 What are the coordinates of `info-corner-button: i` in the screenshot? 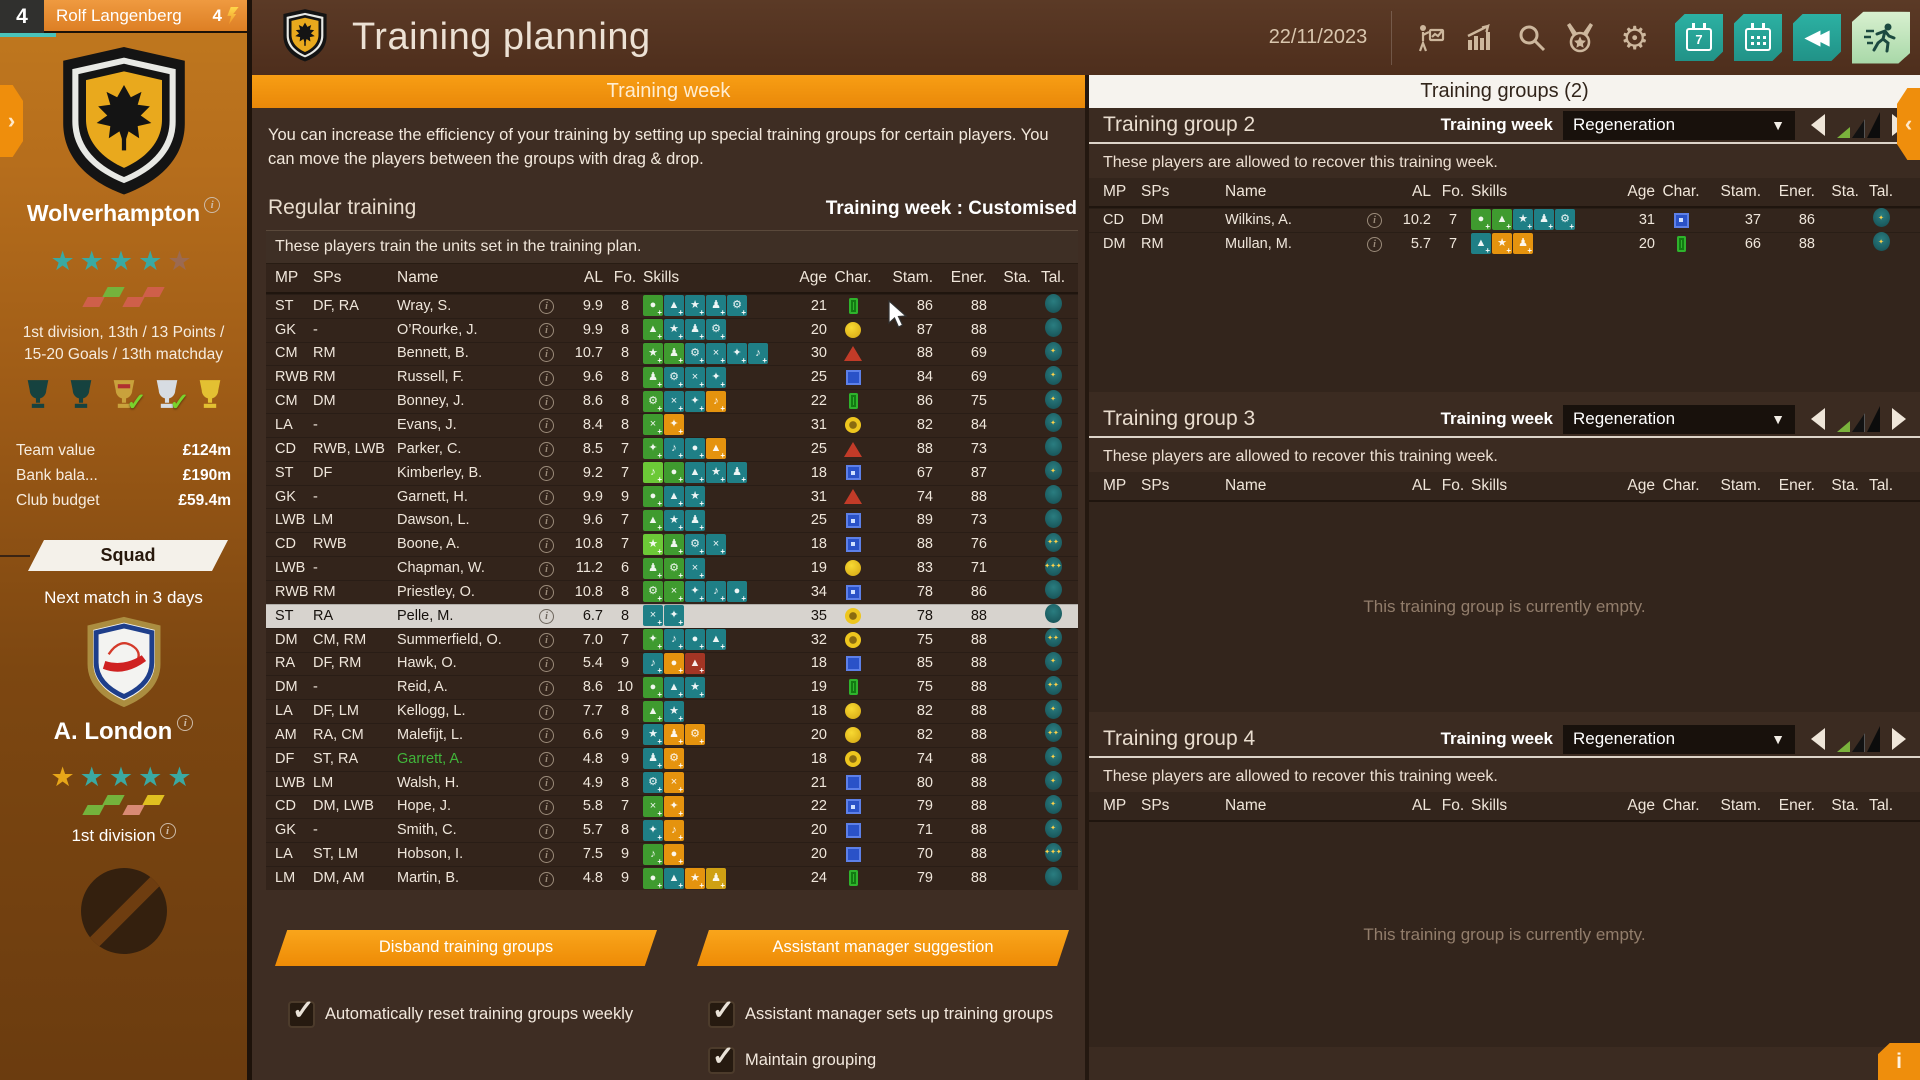 It's located at (1899, 1061).